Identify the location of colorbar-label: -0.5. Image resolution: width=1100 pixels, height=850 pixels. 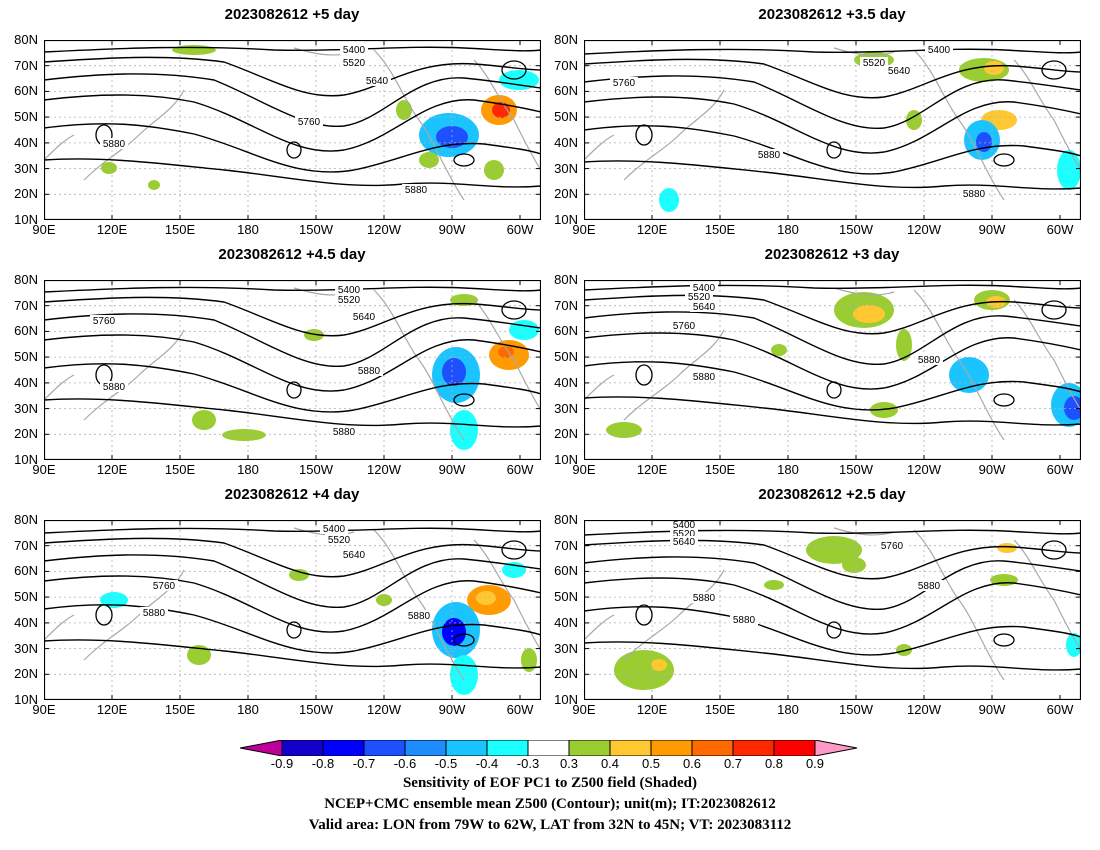
(446, 763).